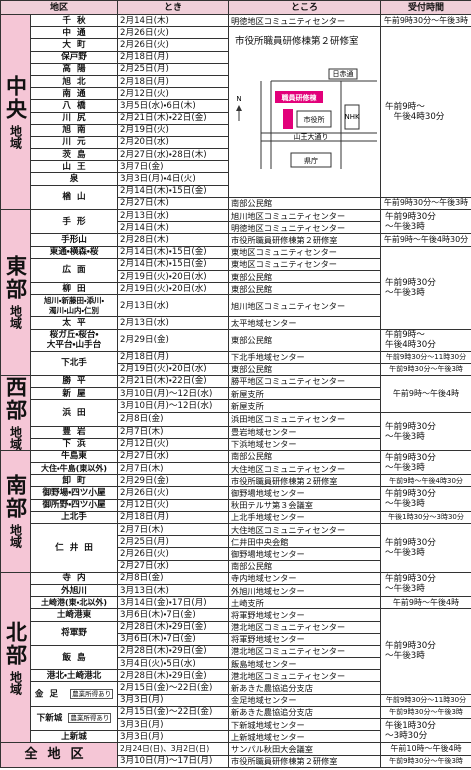 This screenshot has height=770, width=471. What do you see at coordinates (59, 755) in the screenshot?
I see `name-text: 全地区` at bounding box center [59, 755].